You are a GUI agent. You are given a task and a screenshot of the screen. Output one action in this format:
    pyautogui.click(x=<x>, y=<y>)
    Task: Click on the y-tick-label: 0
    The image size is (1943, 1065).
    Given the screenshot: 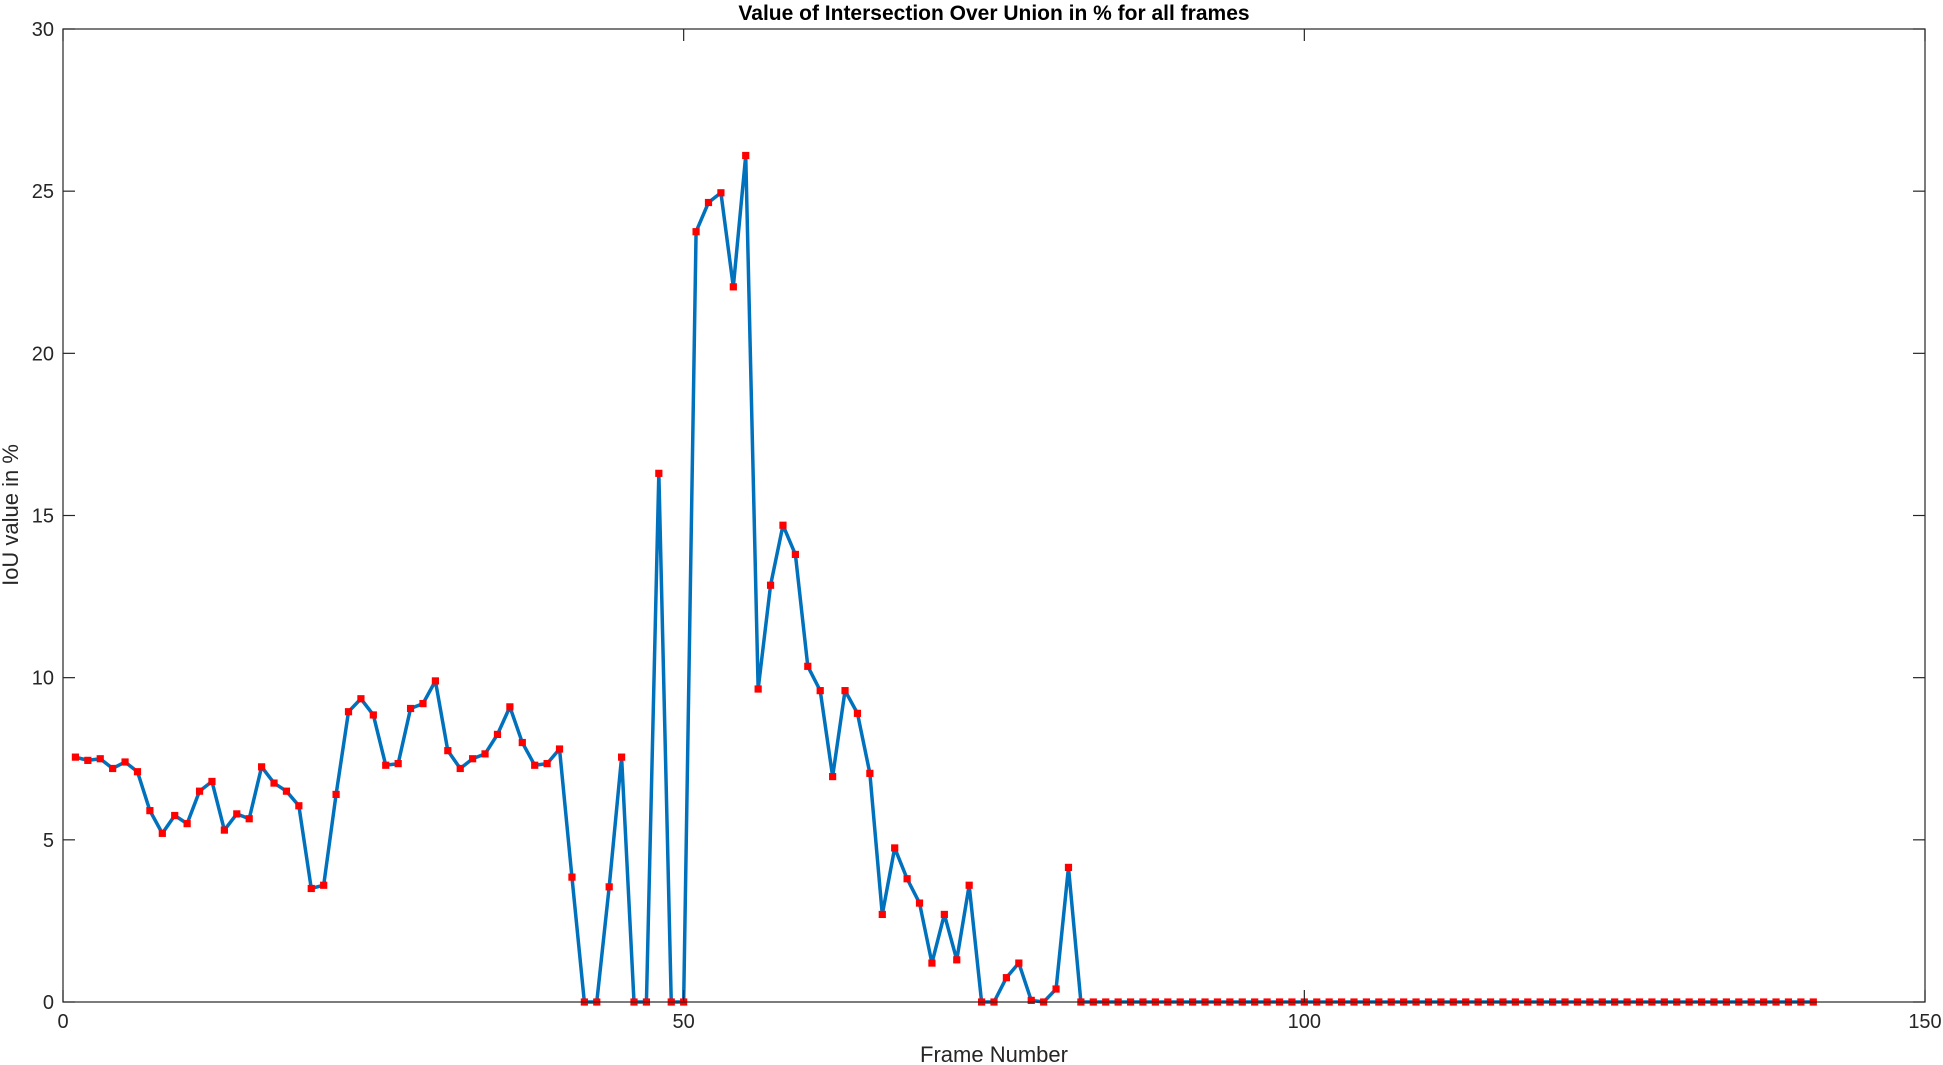 What is the action you would take?
    pyautogui.click(x=48, y=1003)
    